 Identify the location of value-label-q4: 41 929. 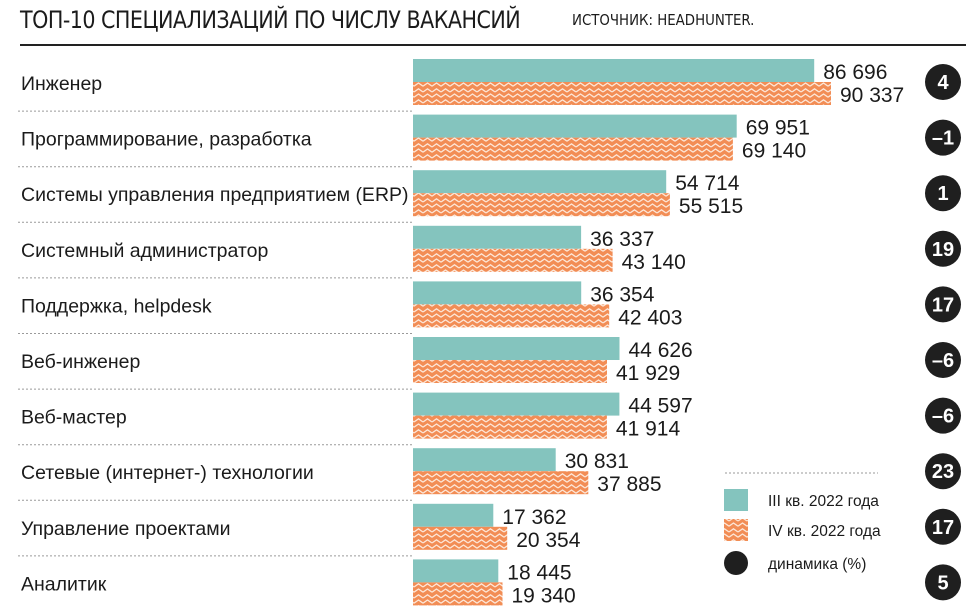
(648, 373).